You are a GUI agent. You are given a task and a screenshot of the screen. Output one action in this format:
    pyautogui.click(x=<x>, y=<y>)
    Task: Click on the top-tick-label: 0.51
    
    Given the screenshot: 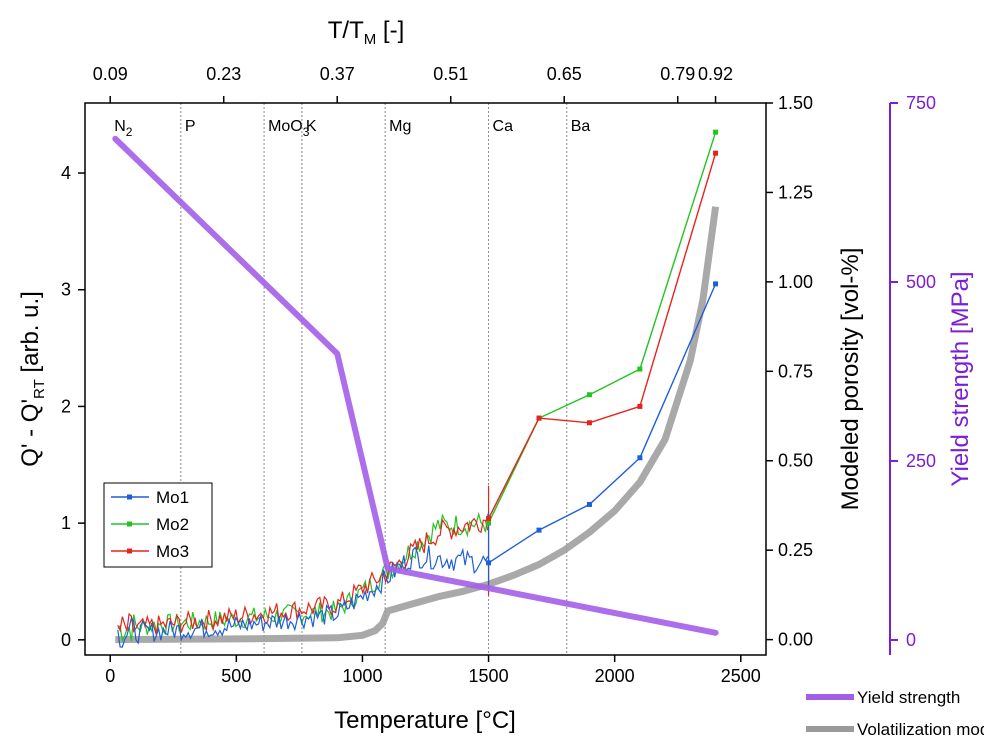 What is the action you would take?
    pyautogui.click(x=450, y=74)
    